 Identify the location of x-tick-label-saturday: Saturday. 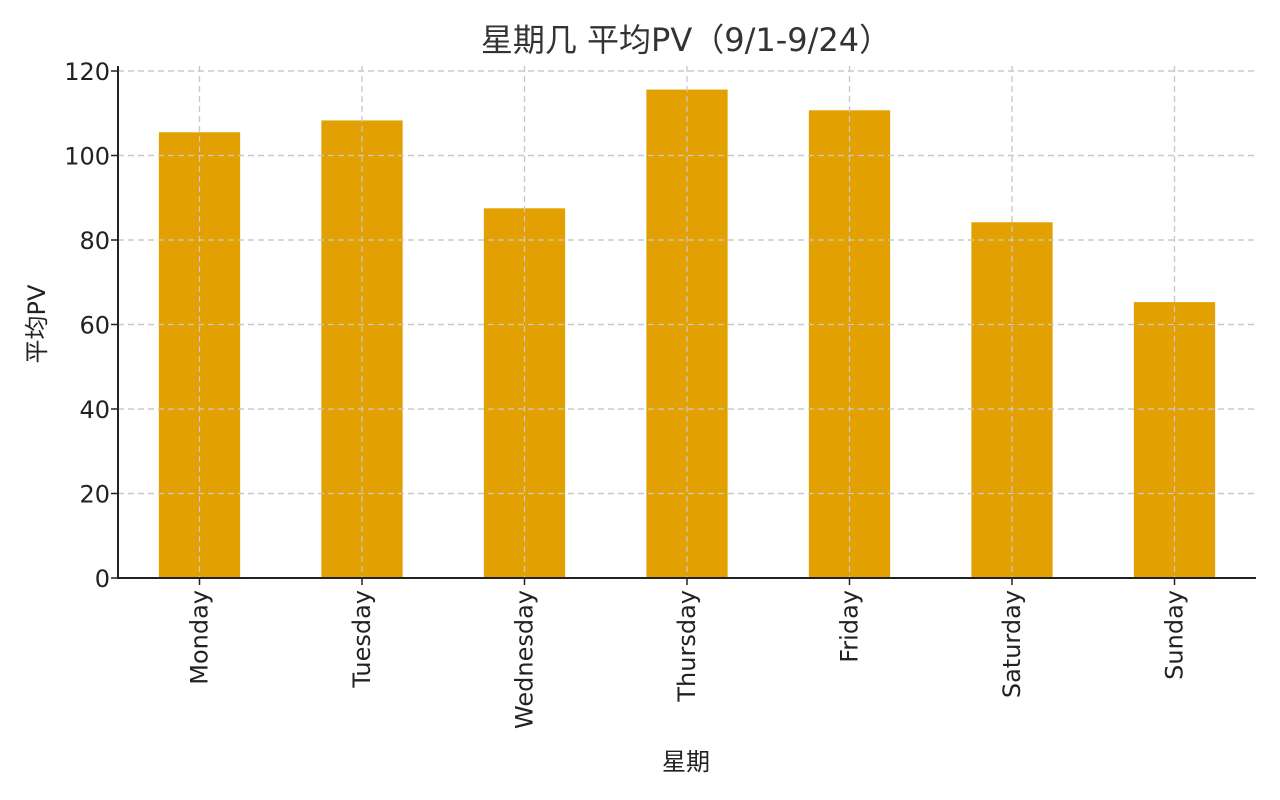
(1012, 644).